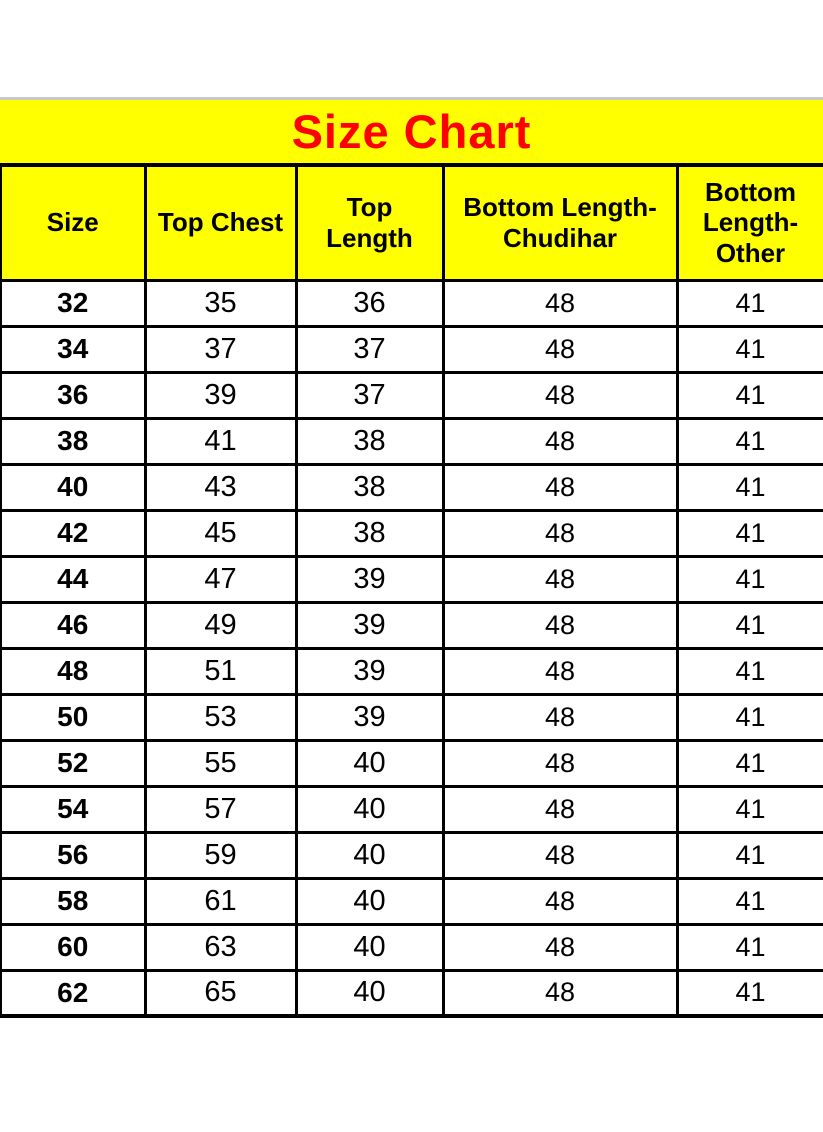  I want to click on cell-size: 56, so click(73, 855).